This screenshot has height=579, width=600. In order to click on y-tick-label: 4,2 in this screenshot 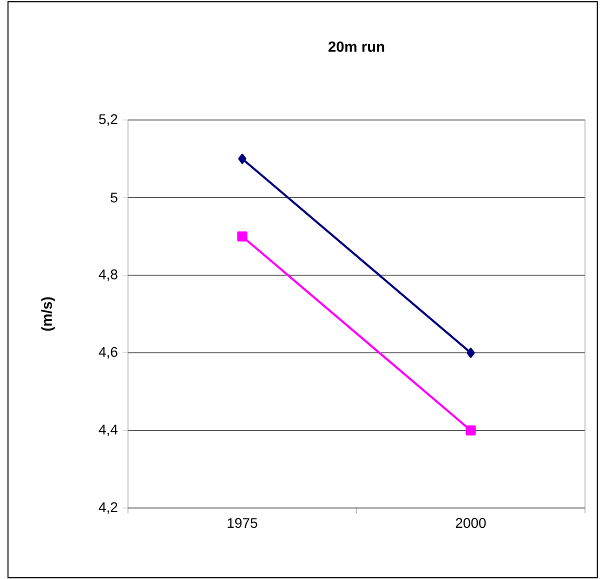, I will do `click(108, 508)`.